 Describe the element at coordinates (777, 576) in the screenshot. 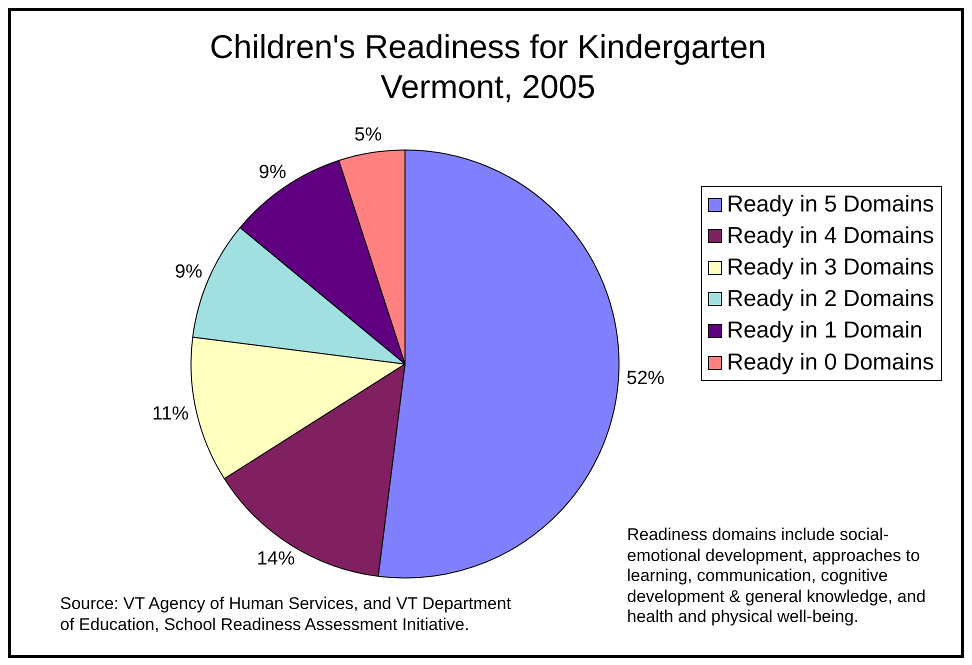

I see `text: Readiness domains include social-emotional development, approaches to learning, communication, cognitive development & general knowledge, and health and physical well-being.` at that location.